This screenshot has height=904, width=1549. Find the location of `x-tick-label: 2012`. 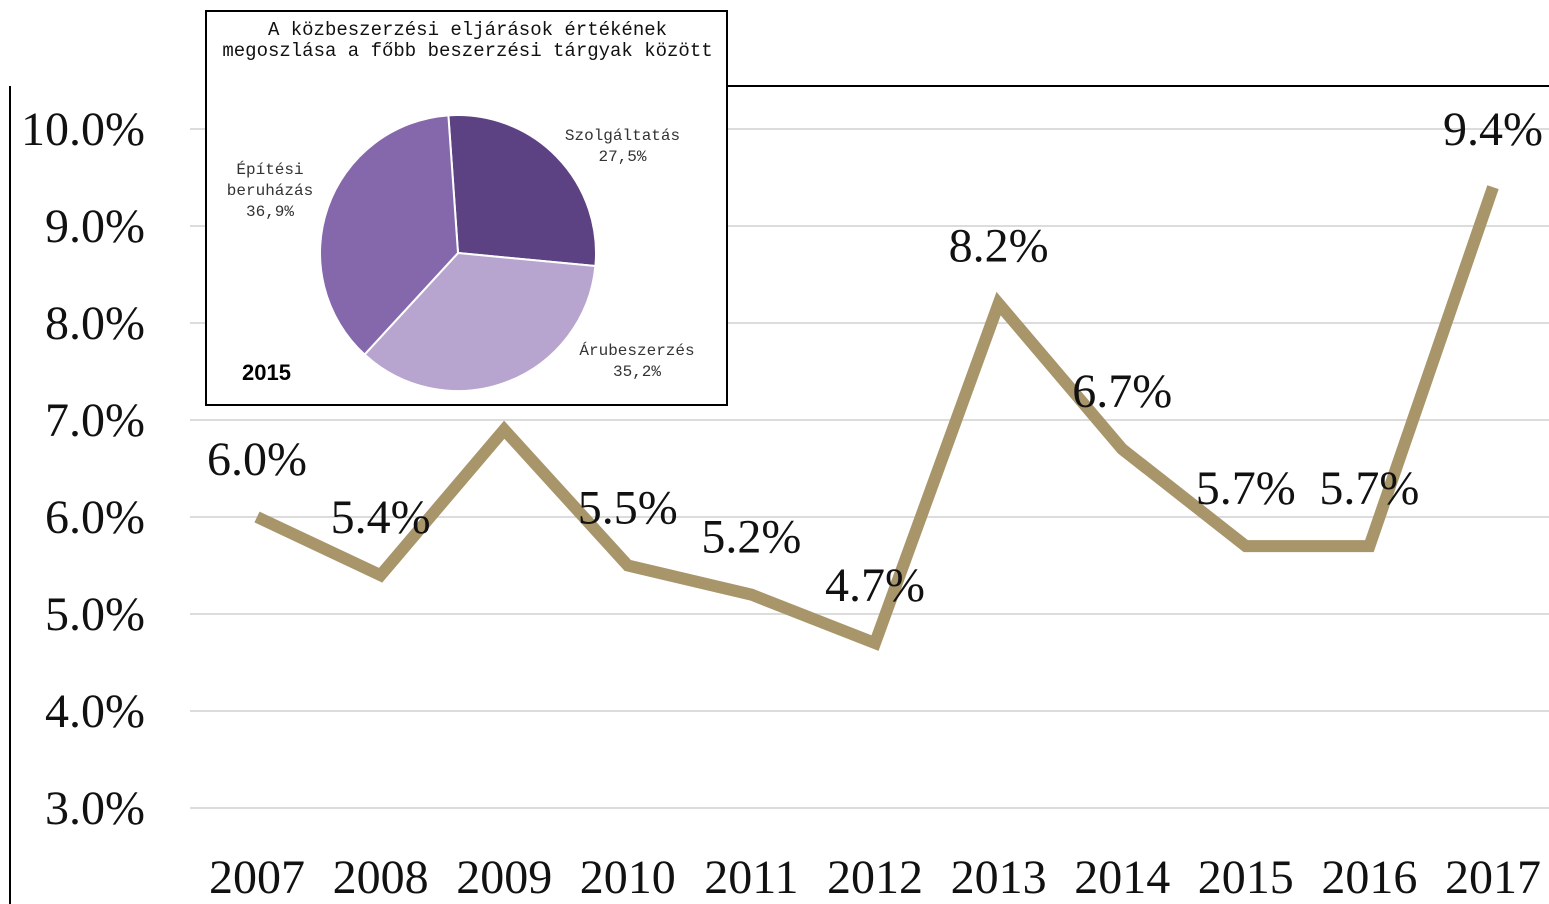

x-tick-label: 2012 is located at coordinates (875, 877).